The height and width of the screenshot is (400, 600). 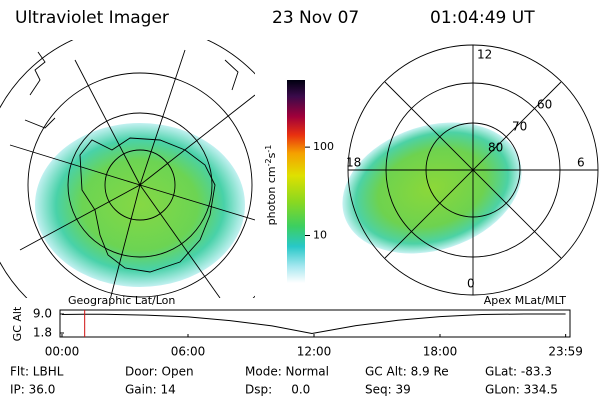 I want to click on colorbar-tick-label: 10, so click(x=320, y=234).